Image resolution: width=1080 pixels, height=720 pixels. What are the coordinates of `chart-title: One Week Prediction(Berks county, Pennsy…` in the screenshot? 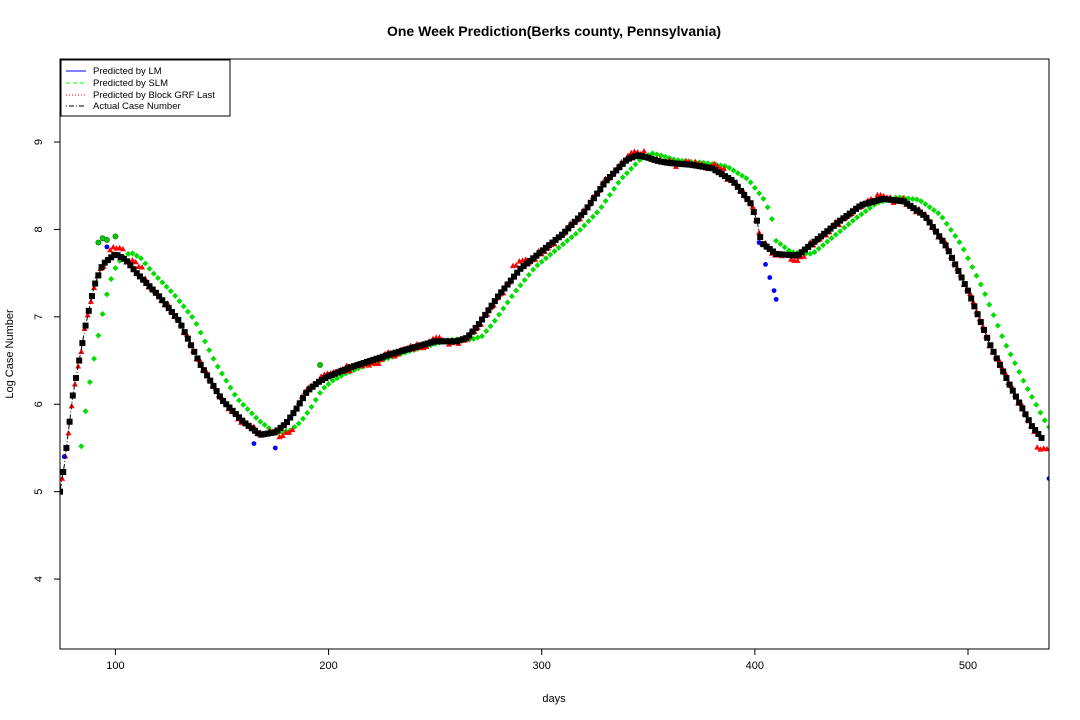 It's located at (554, 31).